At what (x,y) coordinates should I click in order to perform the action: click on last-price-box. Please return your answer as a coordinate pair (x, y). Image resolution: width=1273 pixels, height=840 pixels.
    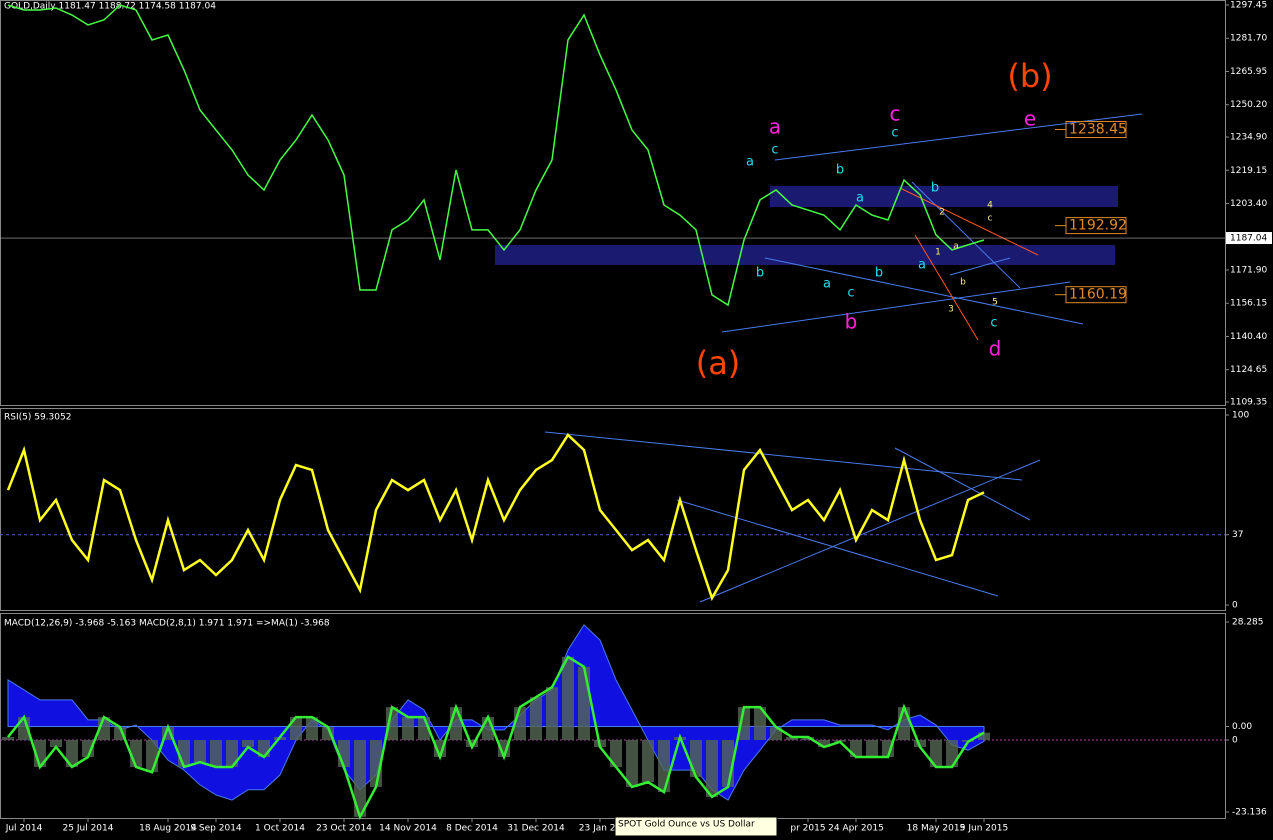
    Looking at the image, I should click on (1249, 238).